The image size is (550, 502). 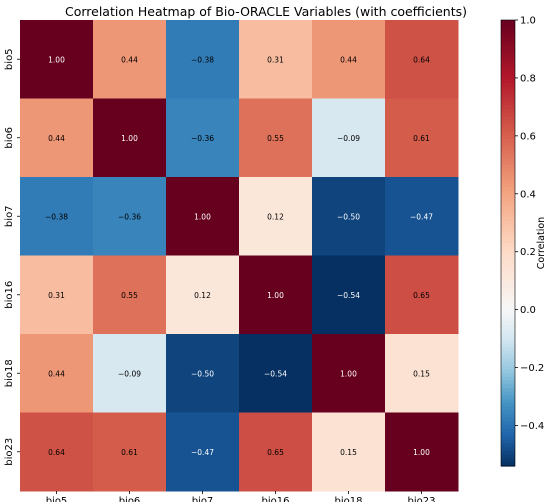 I want to click on heatmap-cell-bio5-bio23, so click(x=422, y=59).